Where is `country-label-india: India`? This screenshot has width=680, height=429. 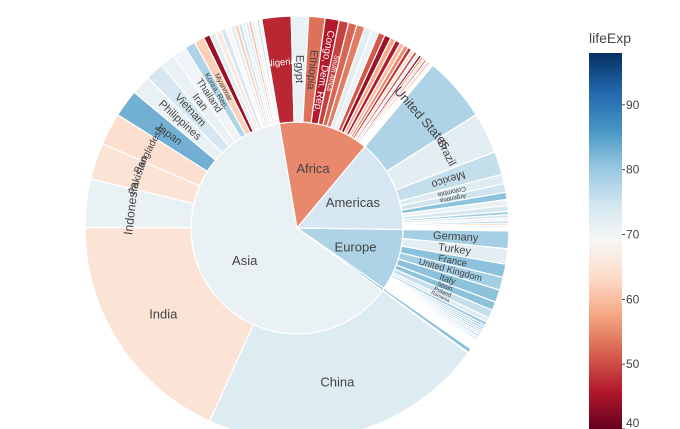 country-label-india: India is located at coordinates (163, 314).